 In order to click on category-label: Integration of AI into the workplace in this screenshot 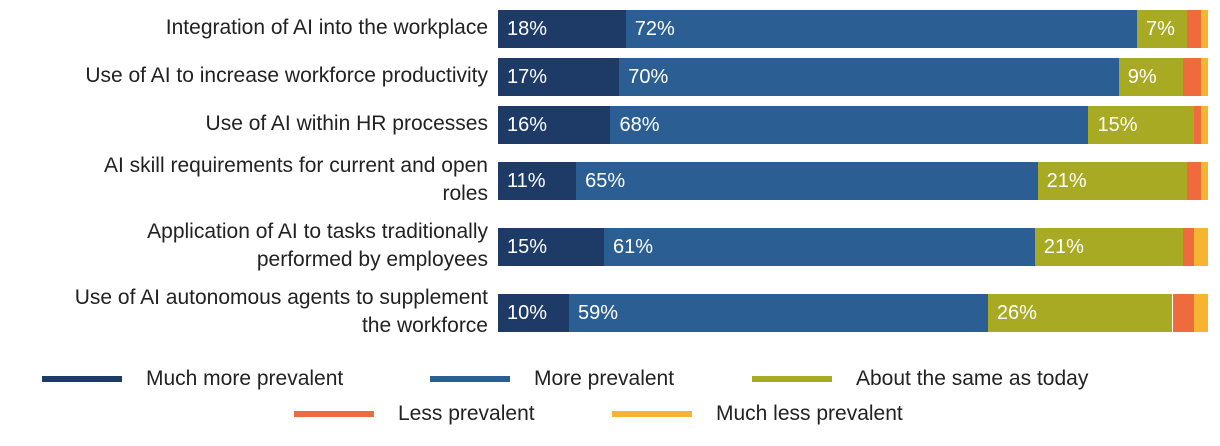, I will do `click(326, 27)`.